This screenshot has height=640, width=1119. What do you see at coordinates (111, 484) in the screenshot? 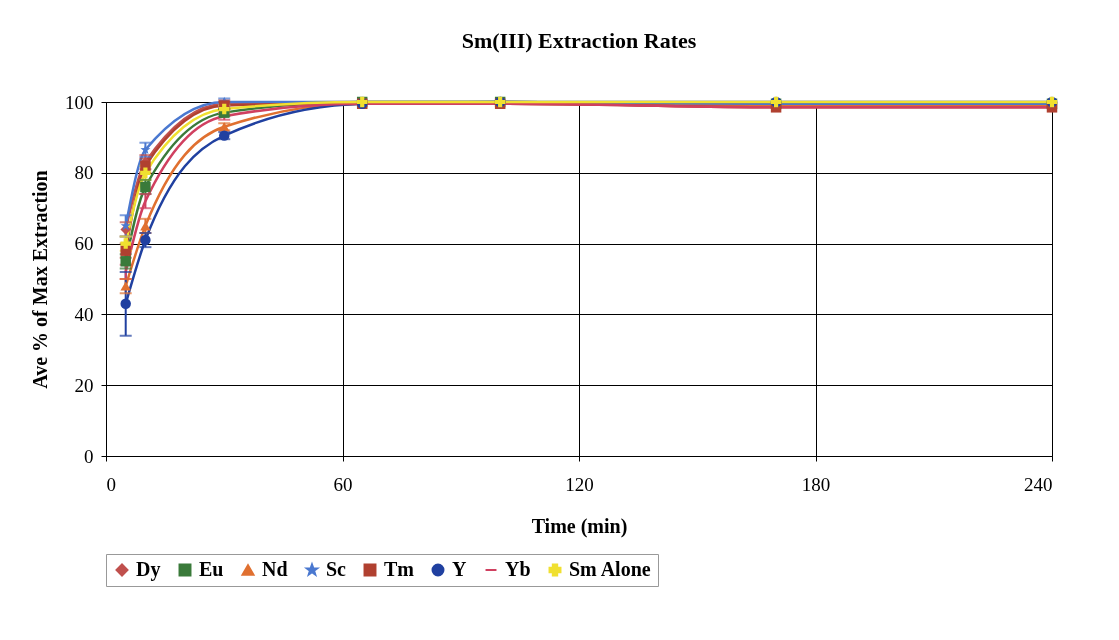
I see `x-tick-label: 0` at bounding box center [111, 484].